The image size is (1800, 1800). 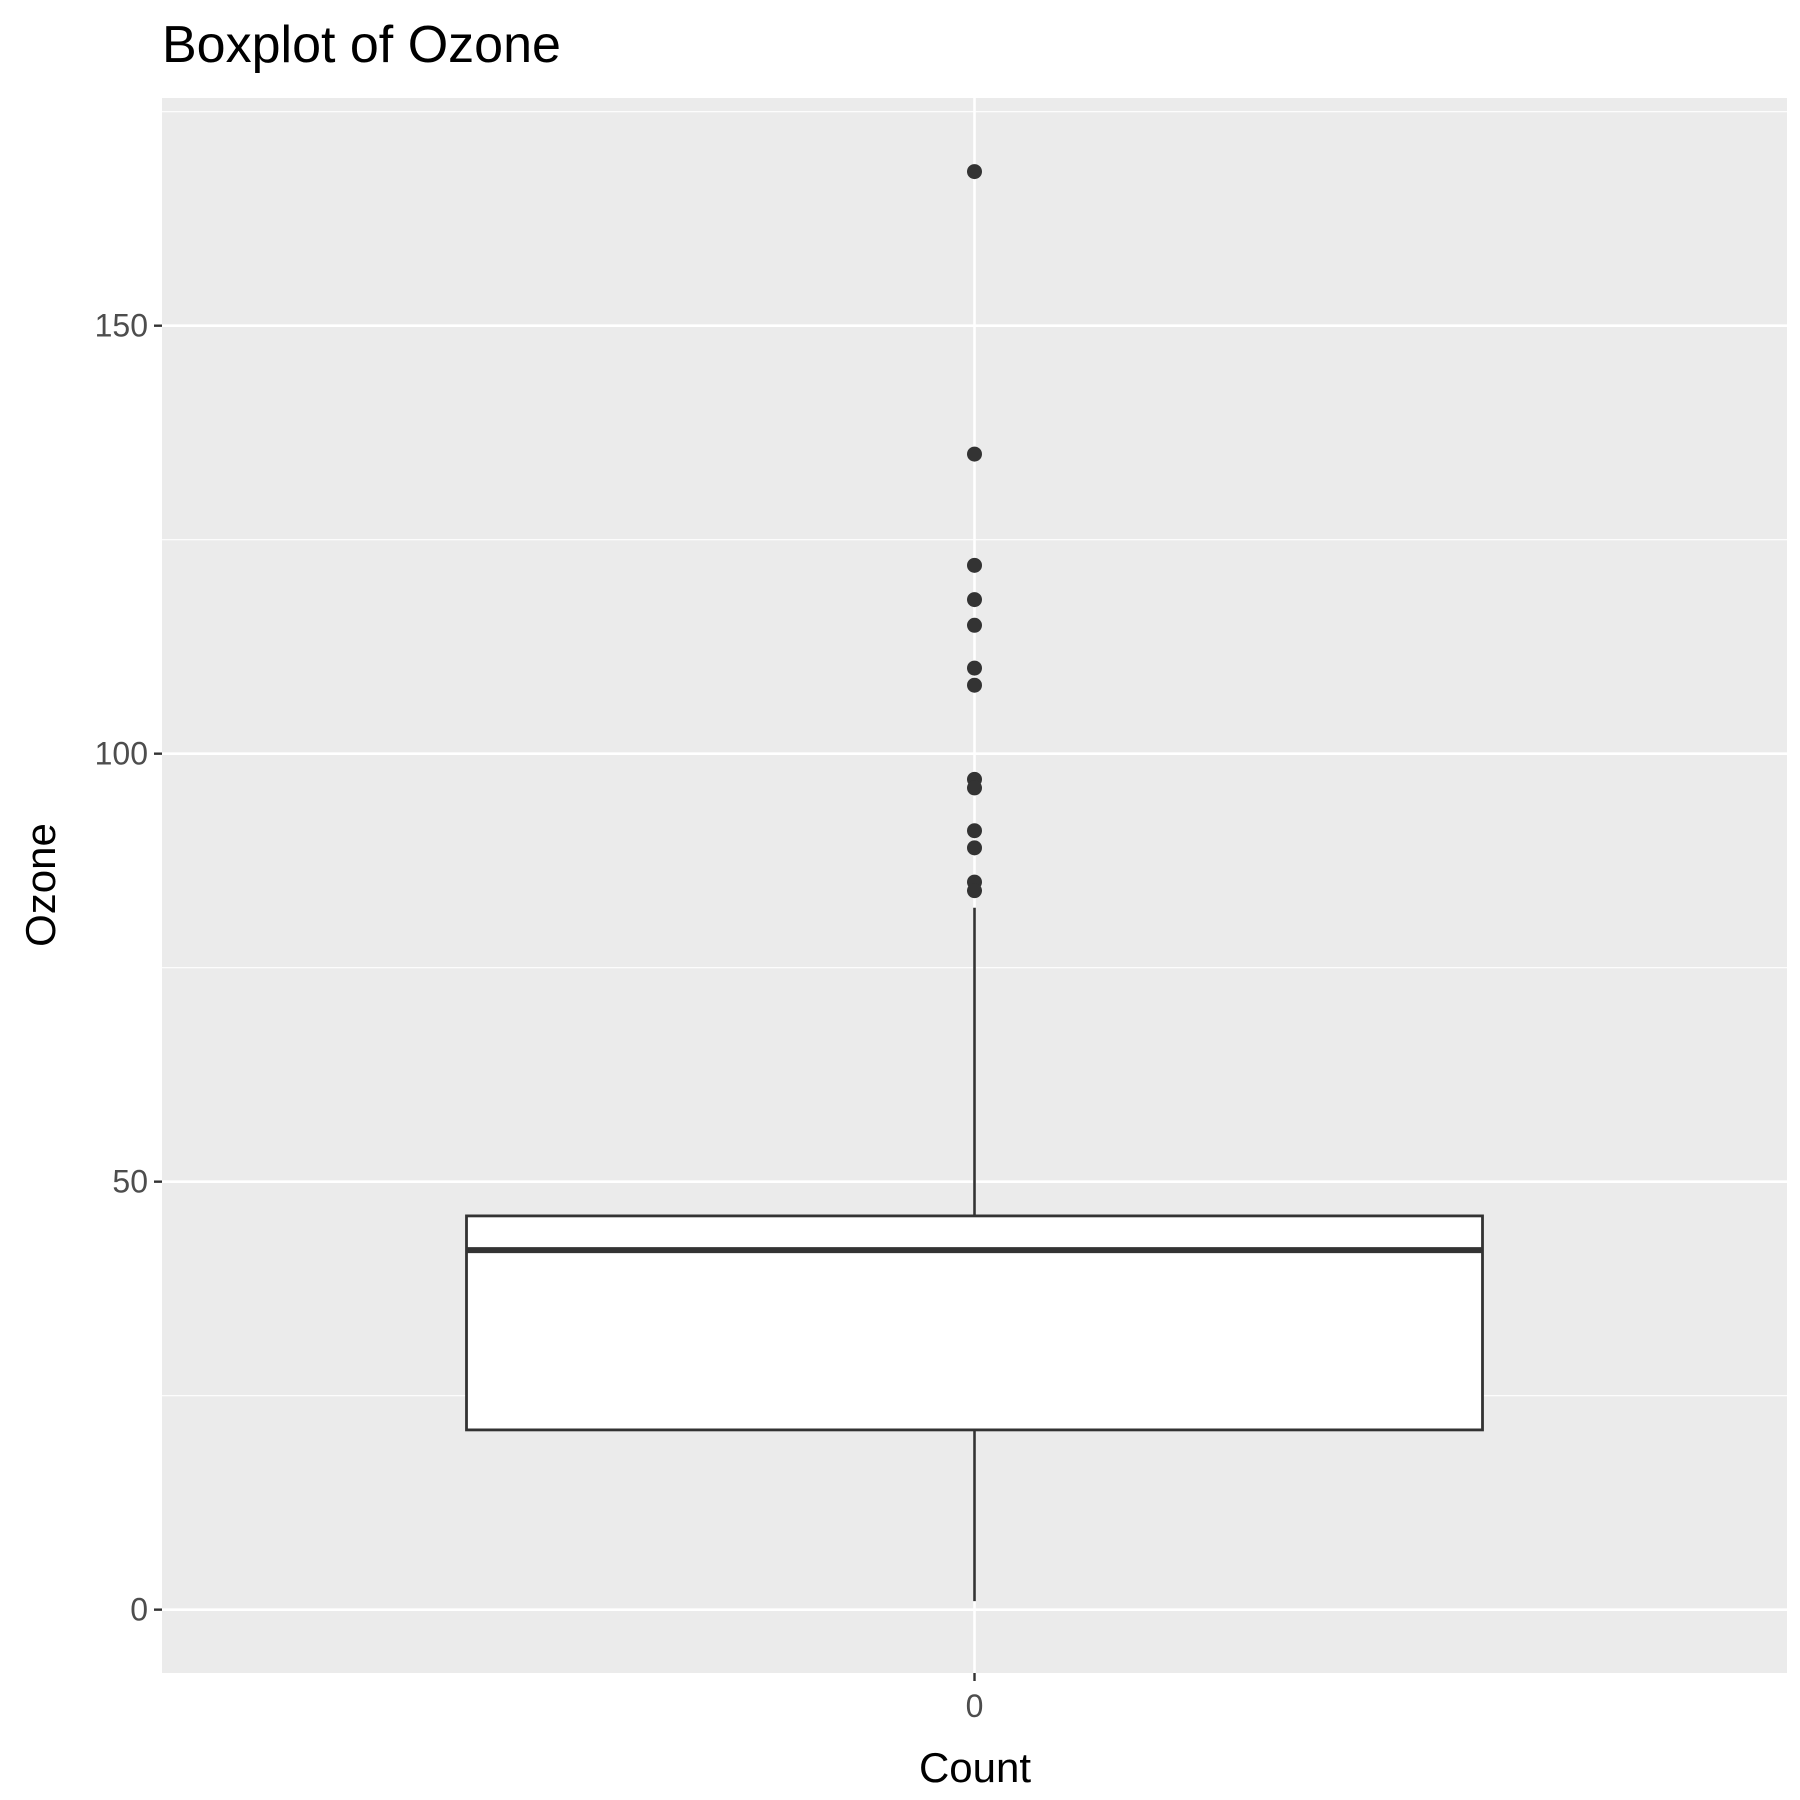 I want to click on y-tick-label: 150, so click(x=121, y=326).